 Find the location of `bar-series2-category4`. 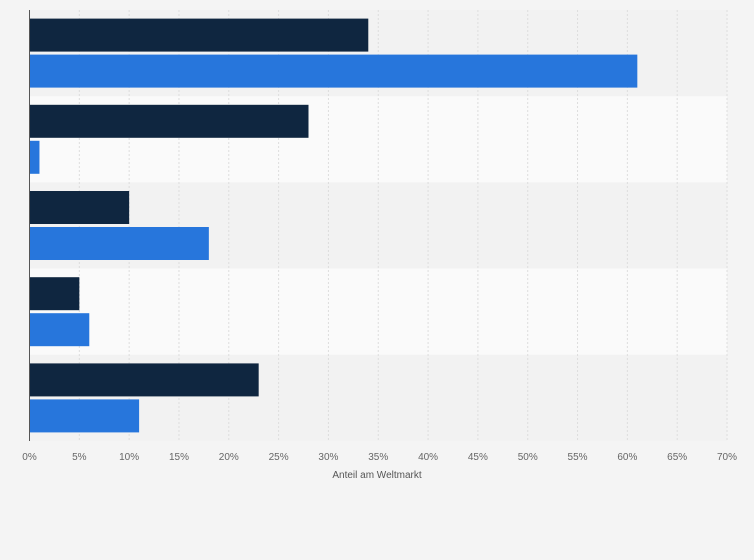

bar-series2-category4 is located at coordinates (60, 330).